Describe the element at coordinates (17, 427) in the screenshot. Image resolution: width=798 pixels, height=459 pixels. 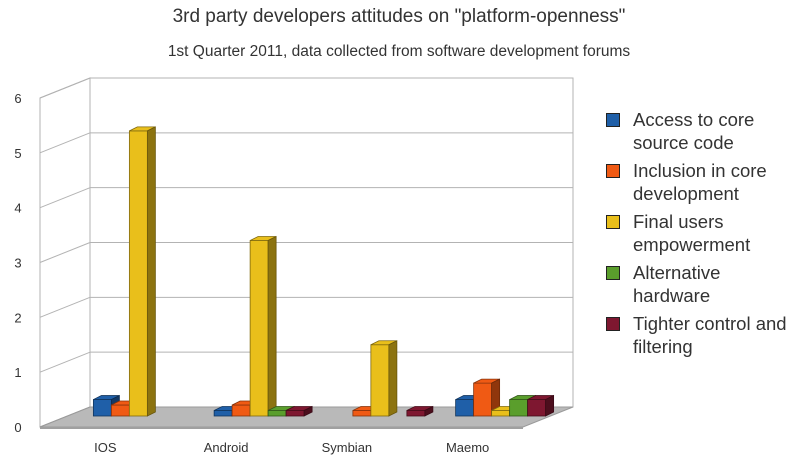
I see `y-tick-label: 0` at that location.